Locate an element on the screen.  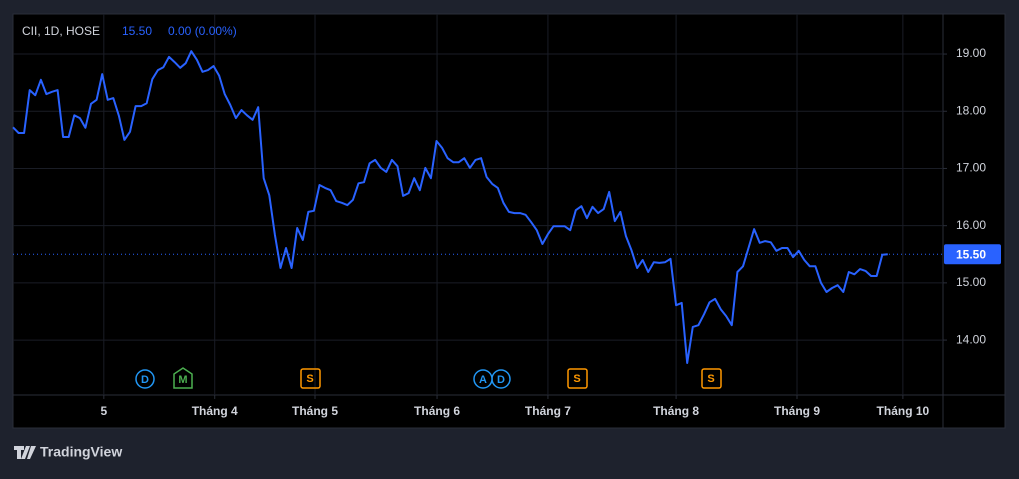
x-tick-label: Tháng 10 is located at coordinates (903, 411).